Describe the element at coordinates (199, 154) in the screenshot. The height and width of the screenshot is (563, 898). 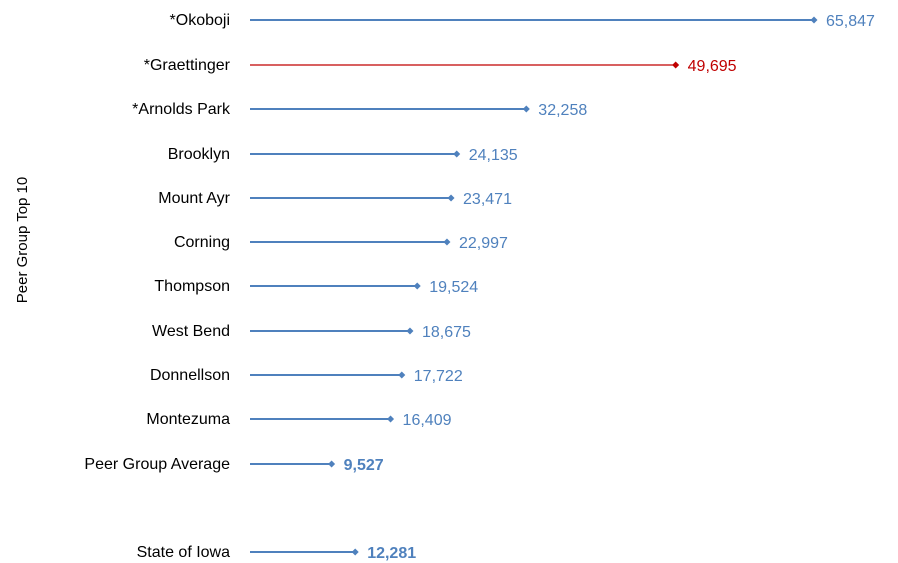
I see `category-label: Brooklyn` at that location.